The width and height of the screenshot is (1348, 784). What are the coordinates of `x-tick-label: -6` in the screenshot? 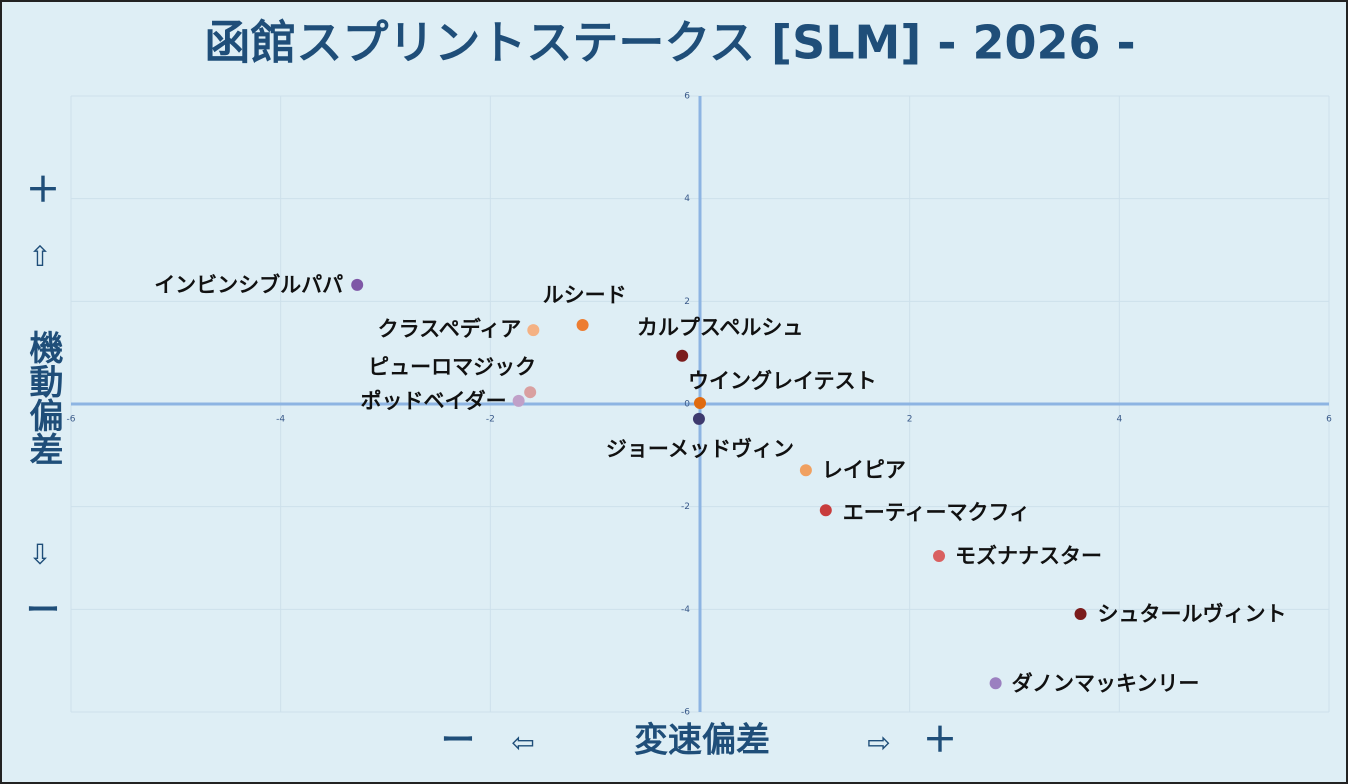 It's located at (71, 420).